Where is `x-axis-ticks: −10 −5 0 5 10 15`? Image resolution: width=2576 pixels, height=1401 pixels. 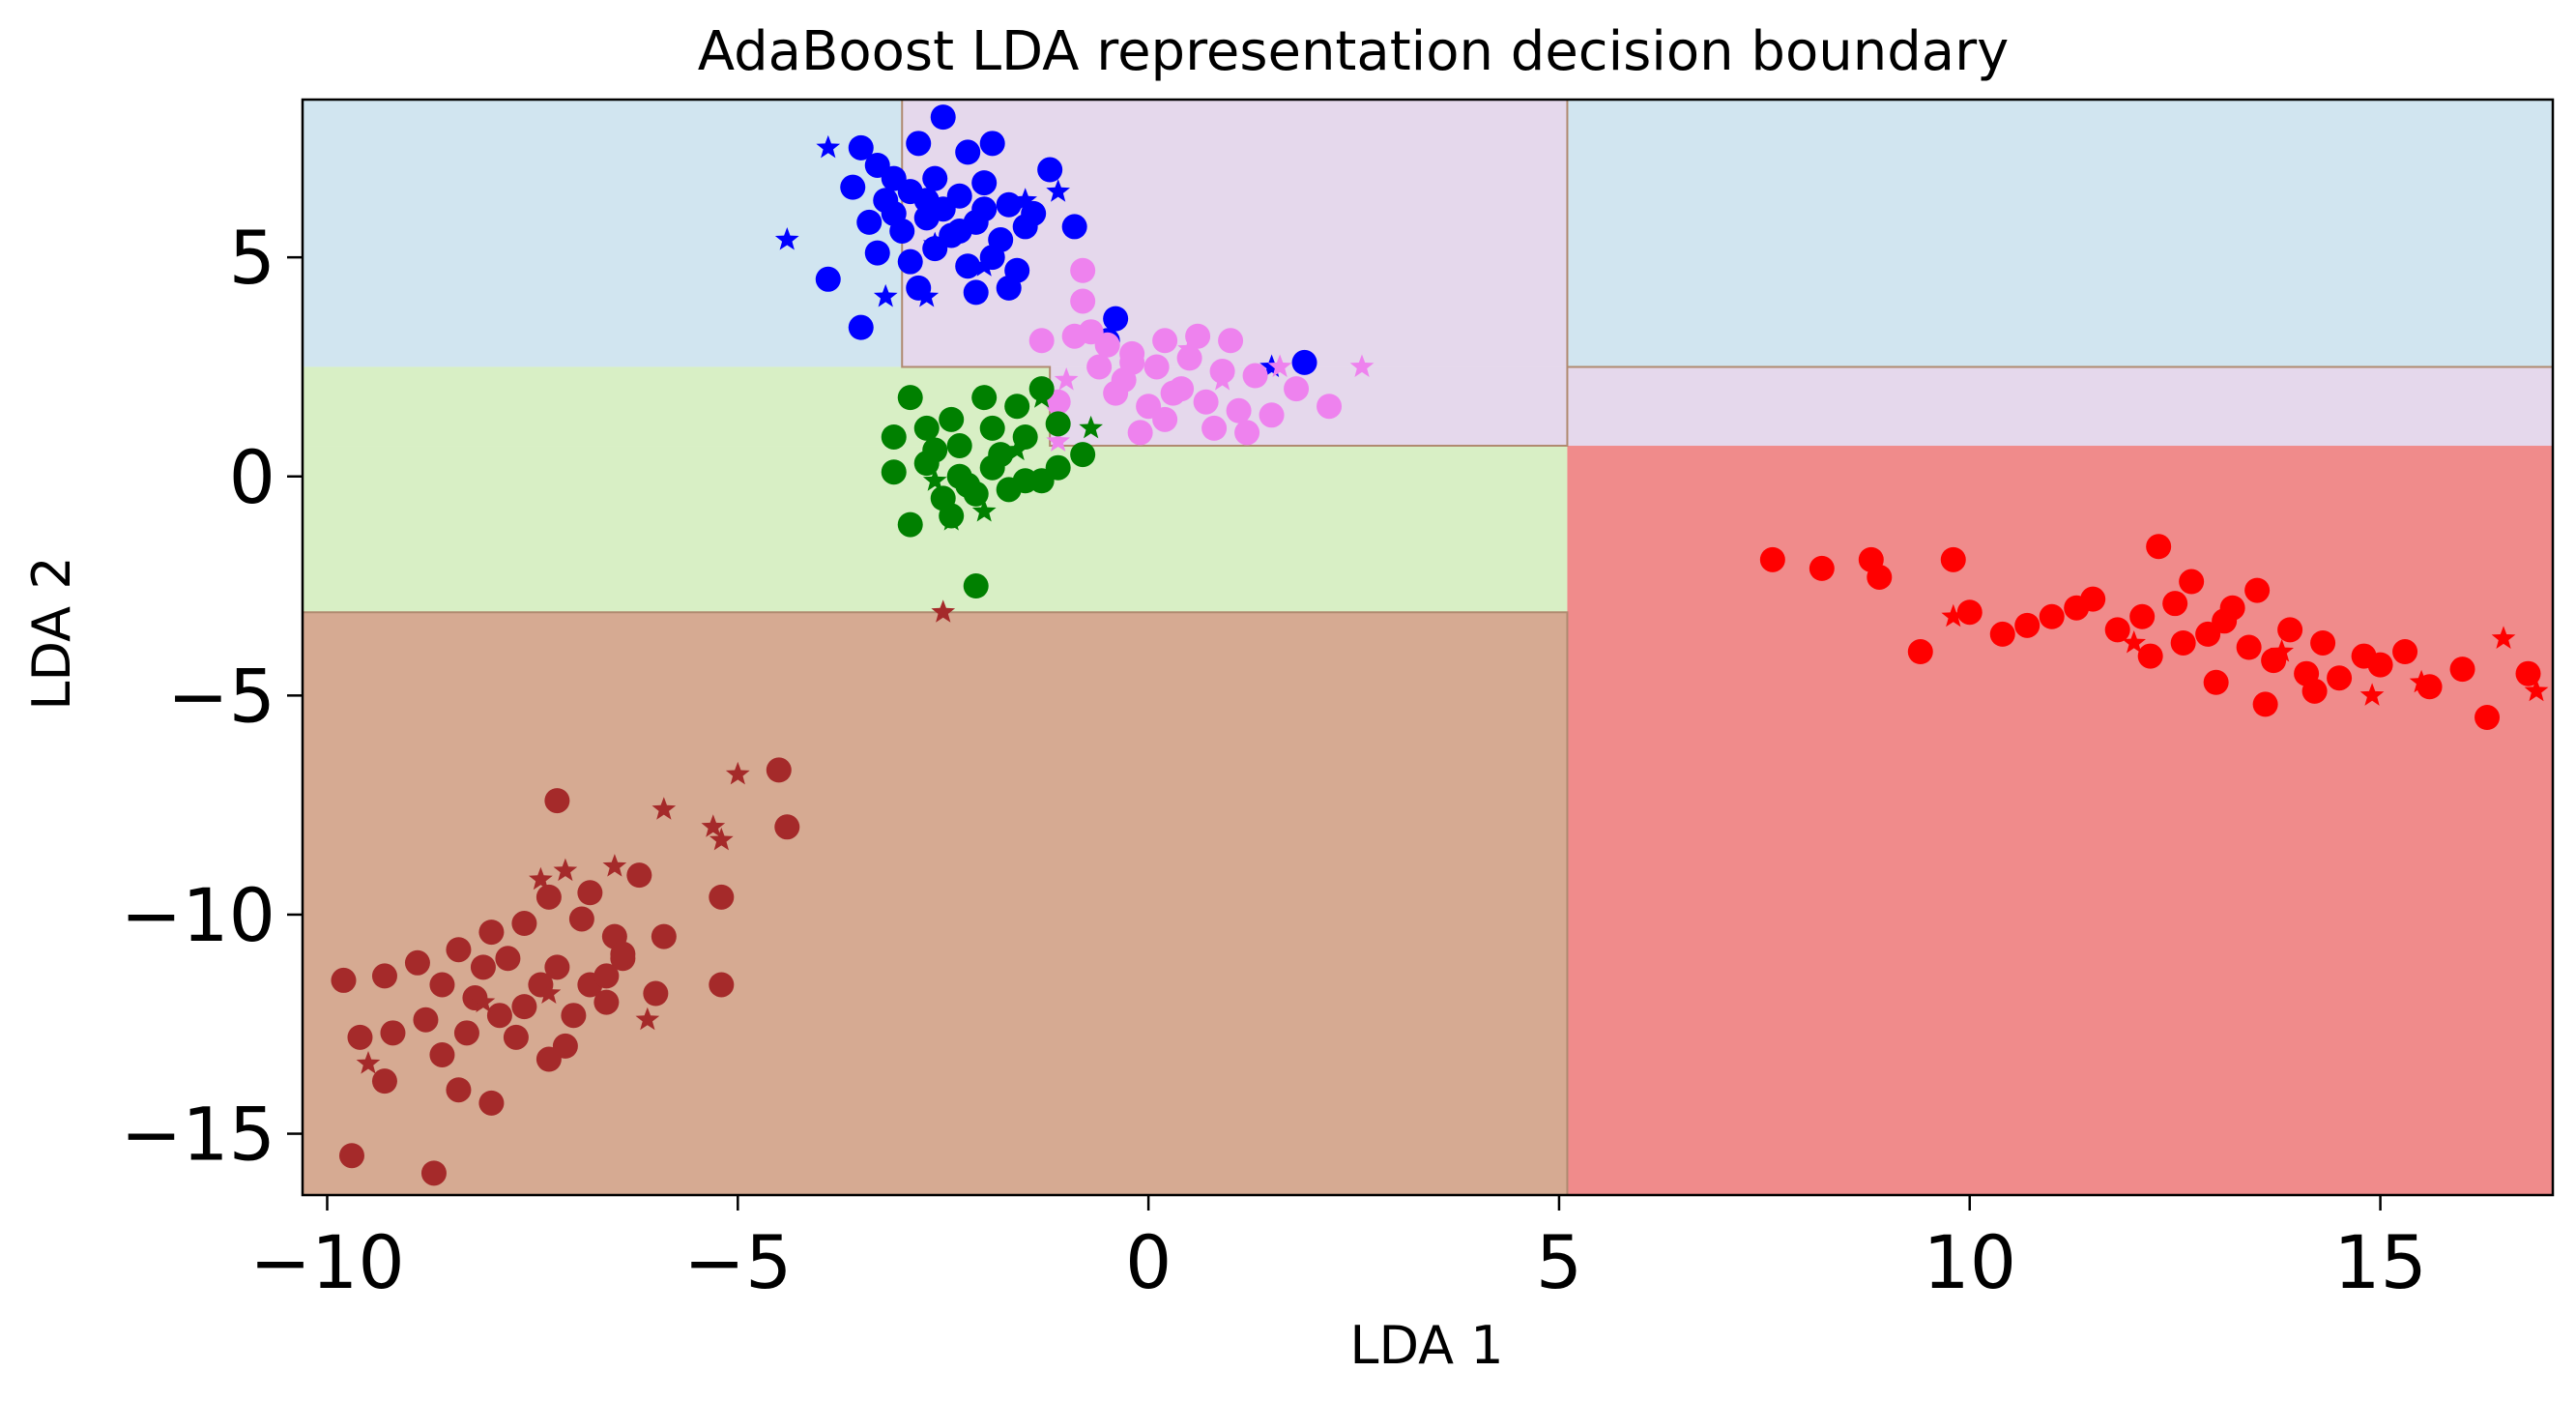 x-axis-ticks: −10 −5 0 5 10 15 is located at coordinates (1338, 1250).